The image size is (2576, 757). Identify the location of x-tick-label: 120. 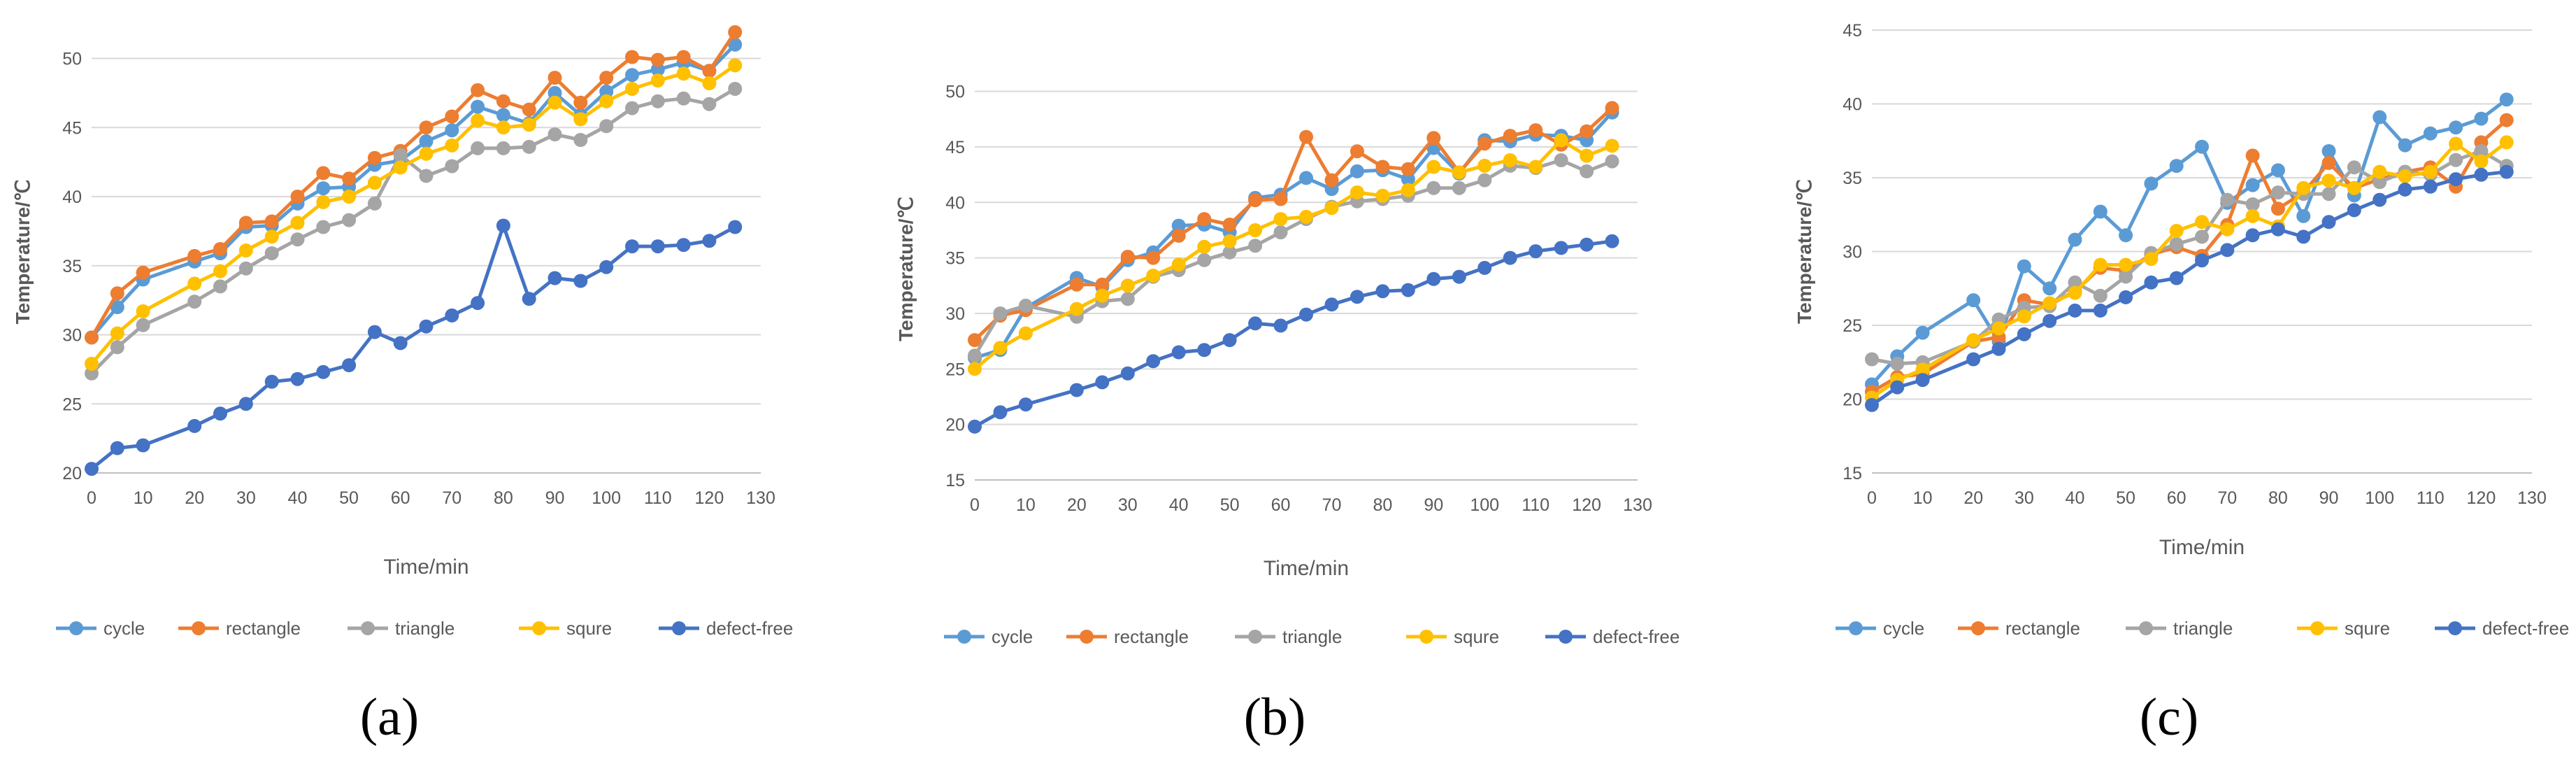
(2481, 498).